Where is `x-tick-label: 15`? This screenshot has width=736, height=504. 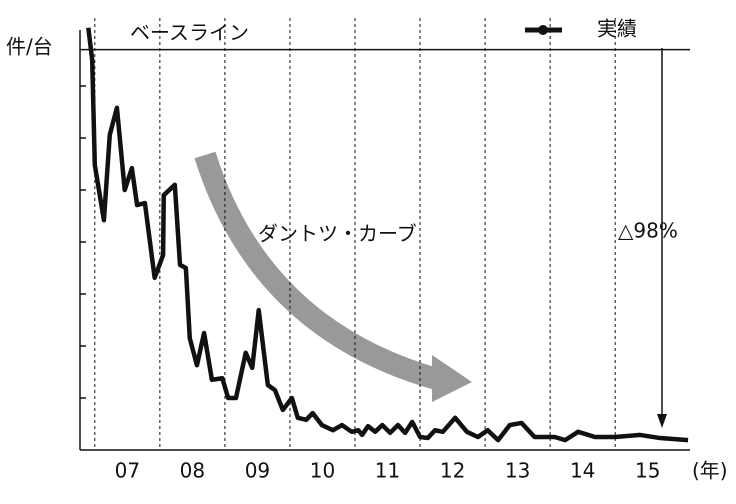
x-tick-label: 15 is located at coordinates (647, 471).